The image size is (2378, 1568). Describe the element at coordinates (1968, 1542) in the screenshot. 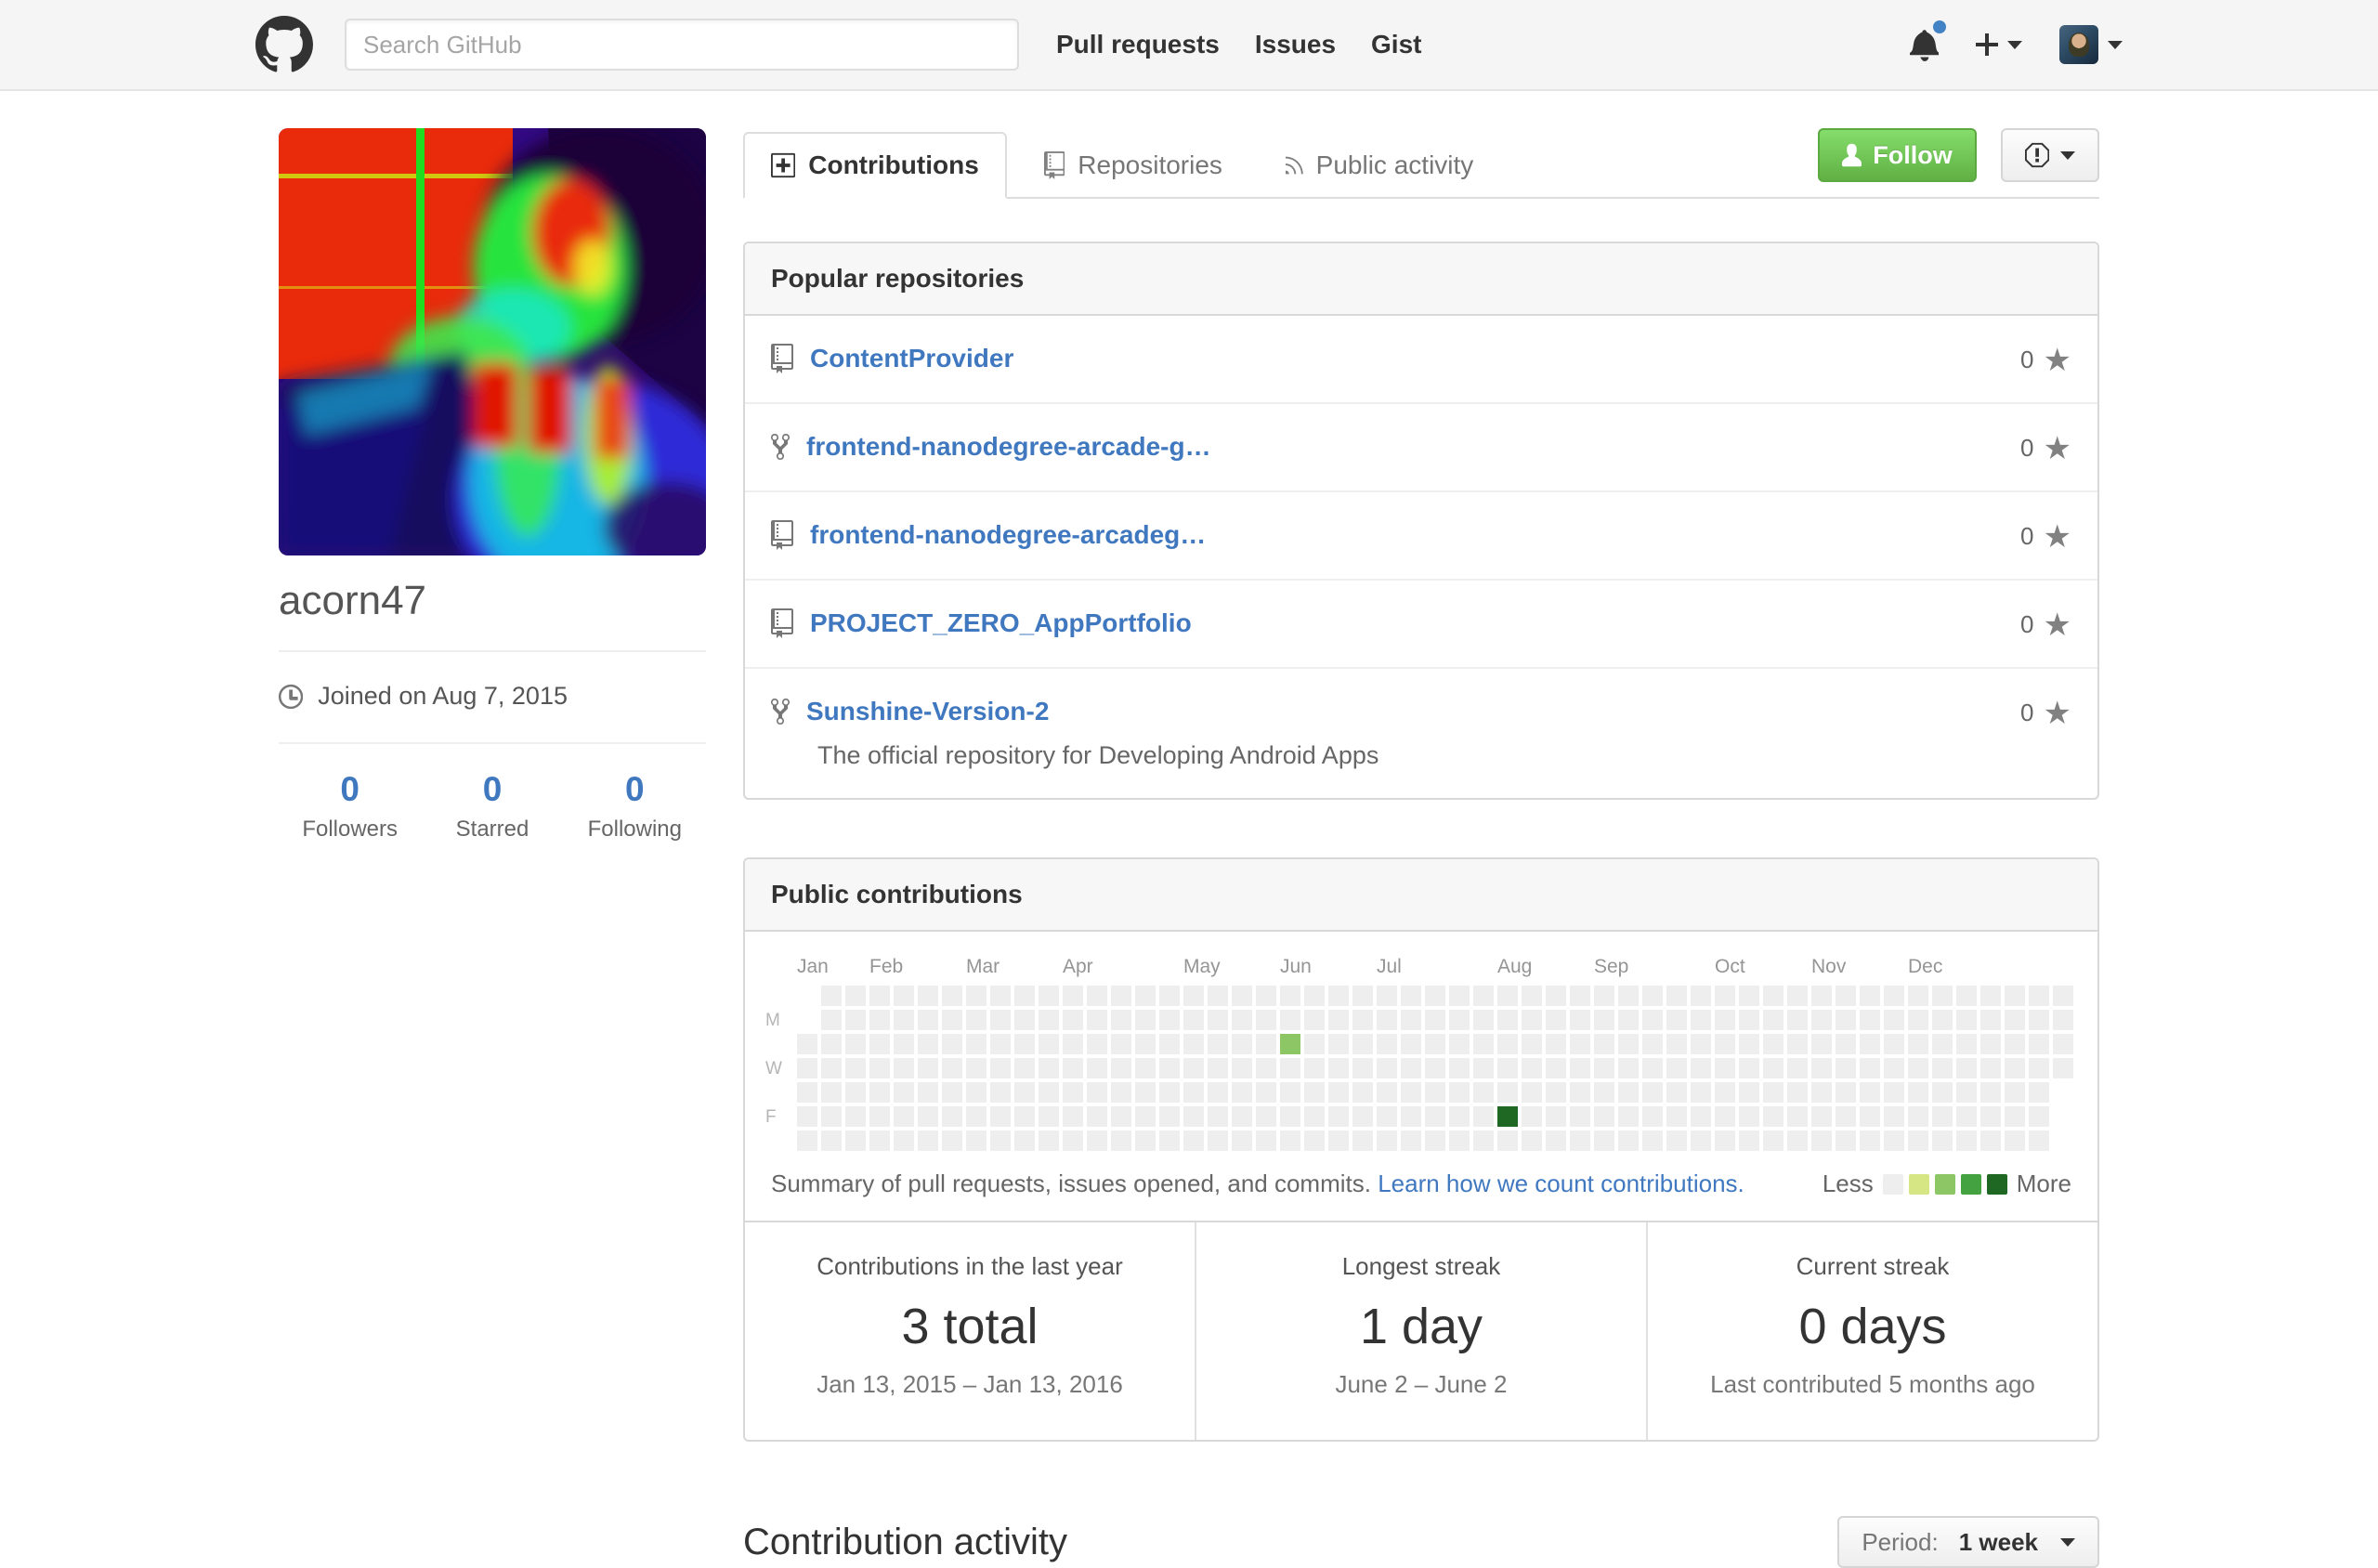

I see `period-selector: Period: 1 week` at that location.